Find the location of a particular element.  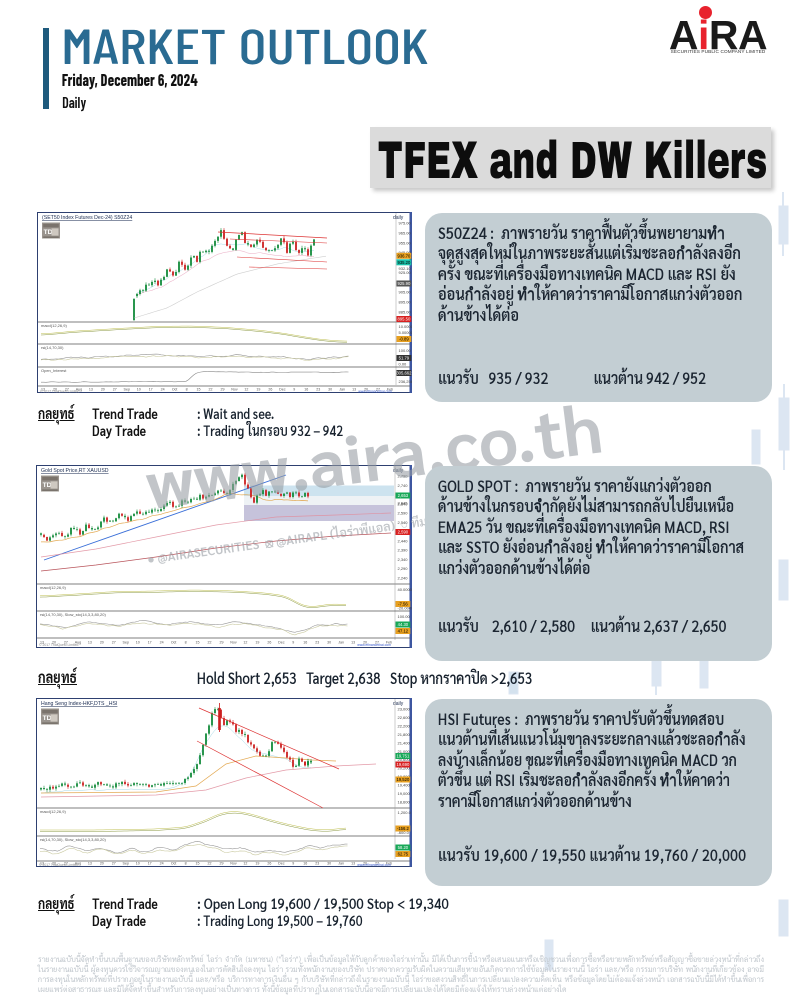

svg-text: 2,645 is located at coordinates (403, 503).